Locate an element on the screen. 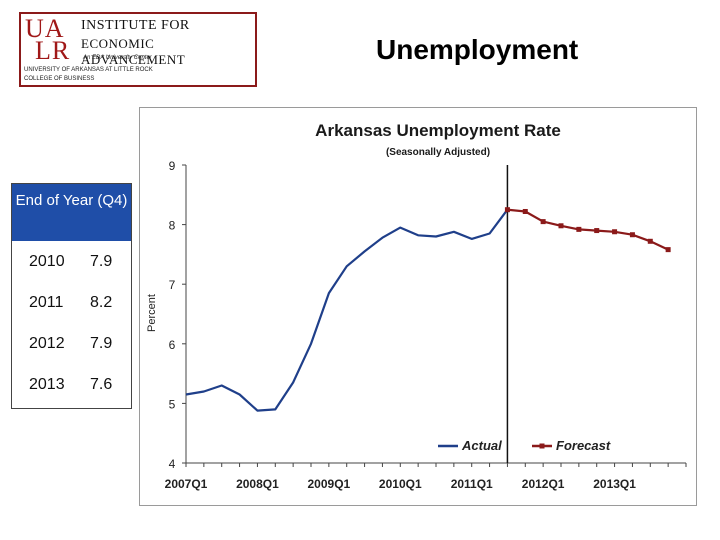 This screenshot has width=720, height=540. y-tick-label: 6 is located at coordinates (172, 345).